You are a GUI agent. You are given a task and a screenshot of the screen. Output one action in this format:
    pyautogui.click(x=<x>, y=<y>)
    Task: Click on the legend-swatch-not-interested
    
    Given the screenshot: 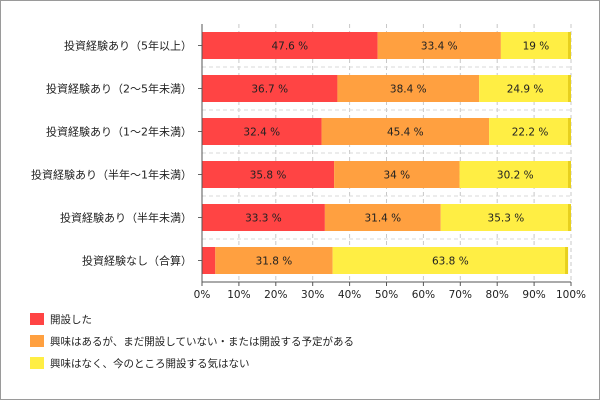 What is the action you would take?
    pyautogui.click(x=37, y=363)
    